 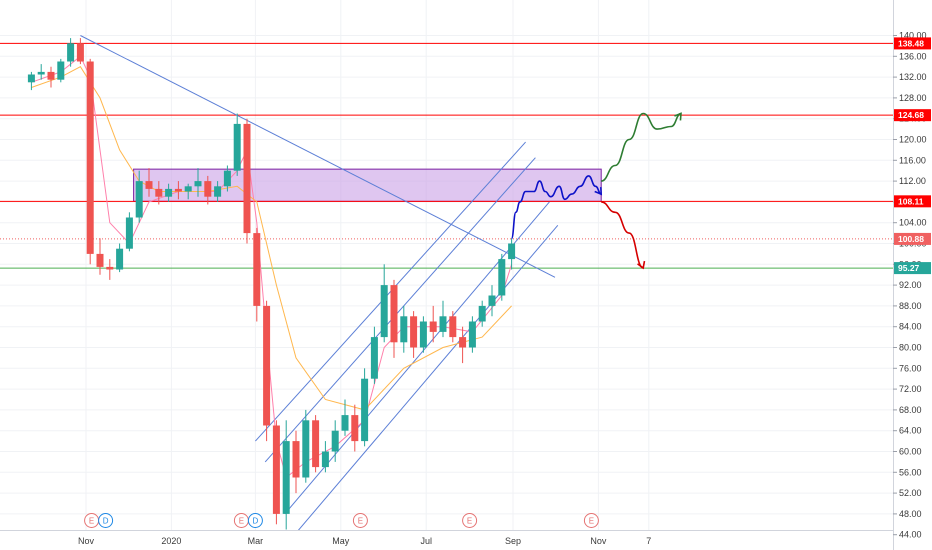 What do you see at coordinates (910, 431) in the screenshot?
I see `price-tick-label: 64.00` at bounding box center [910, 431].